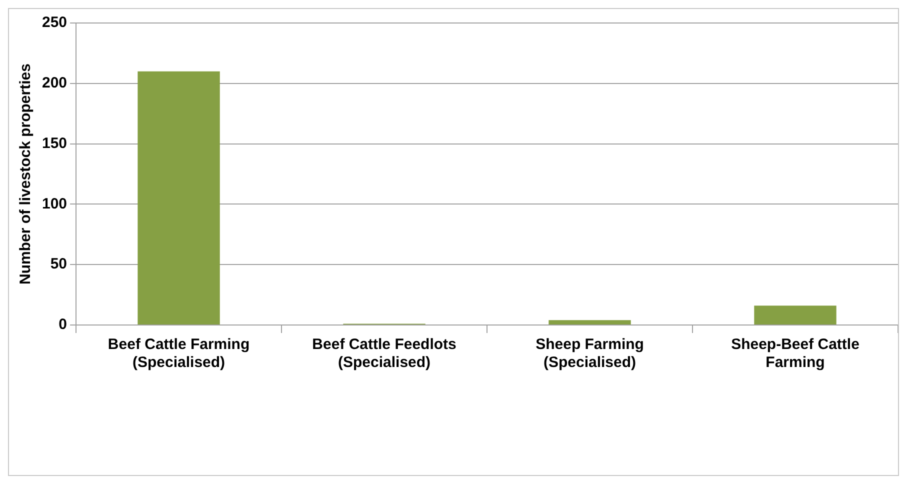  What do you see at coordinates (179, 354) in the screenshot?
I see `x-tick-label: Beef Cattle Farming (Specialised)` at bounding box center [179, 354].